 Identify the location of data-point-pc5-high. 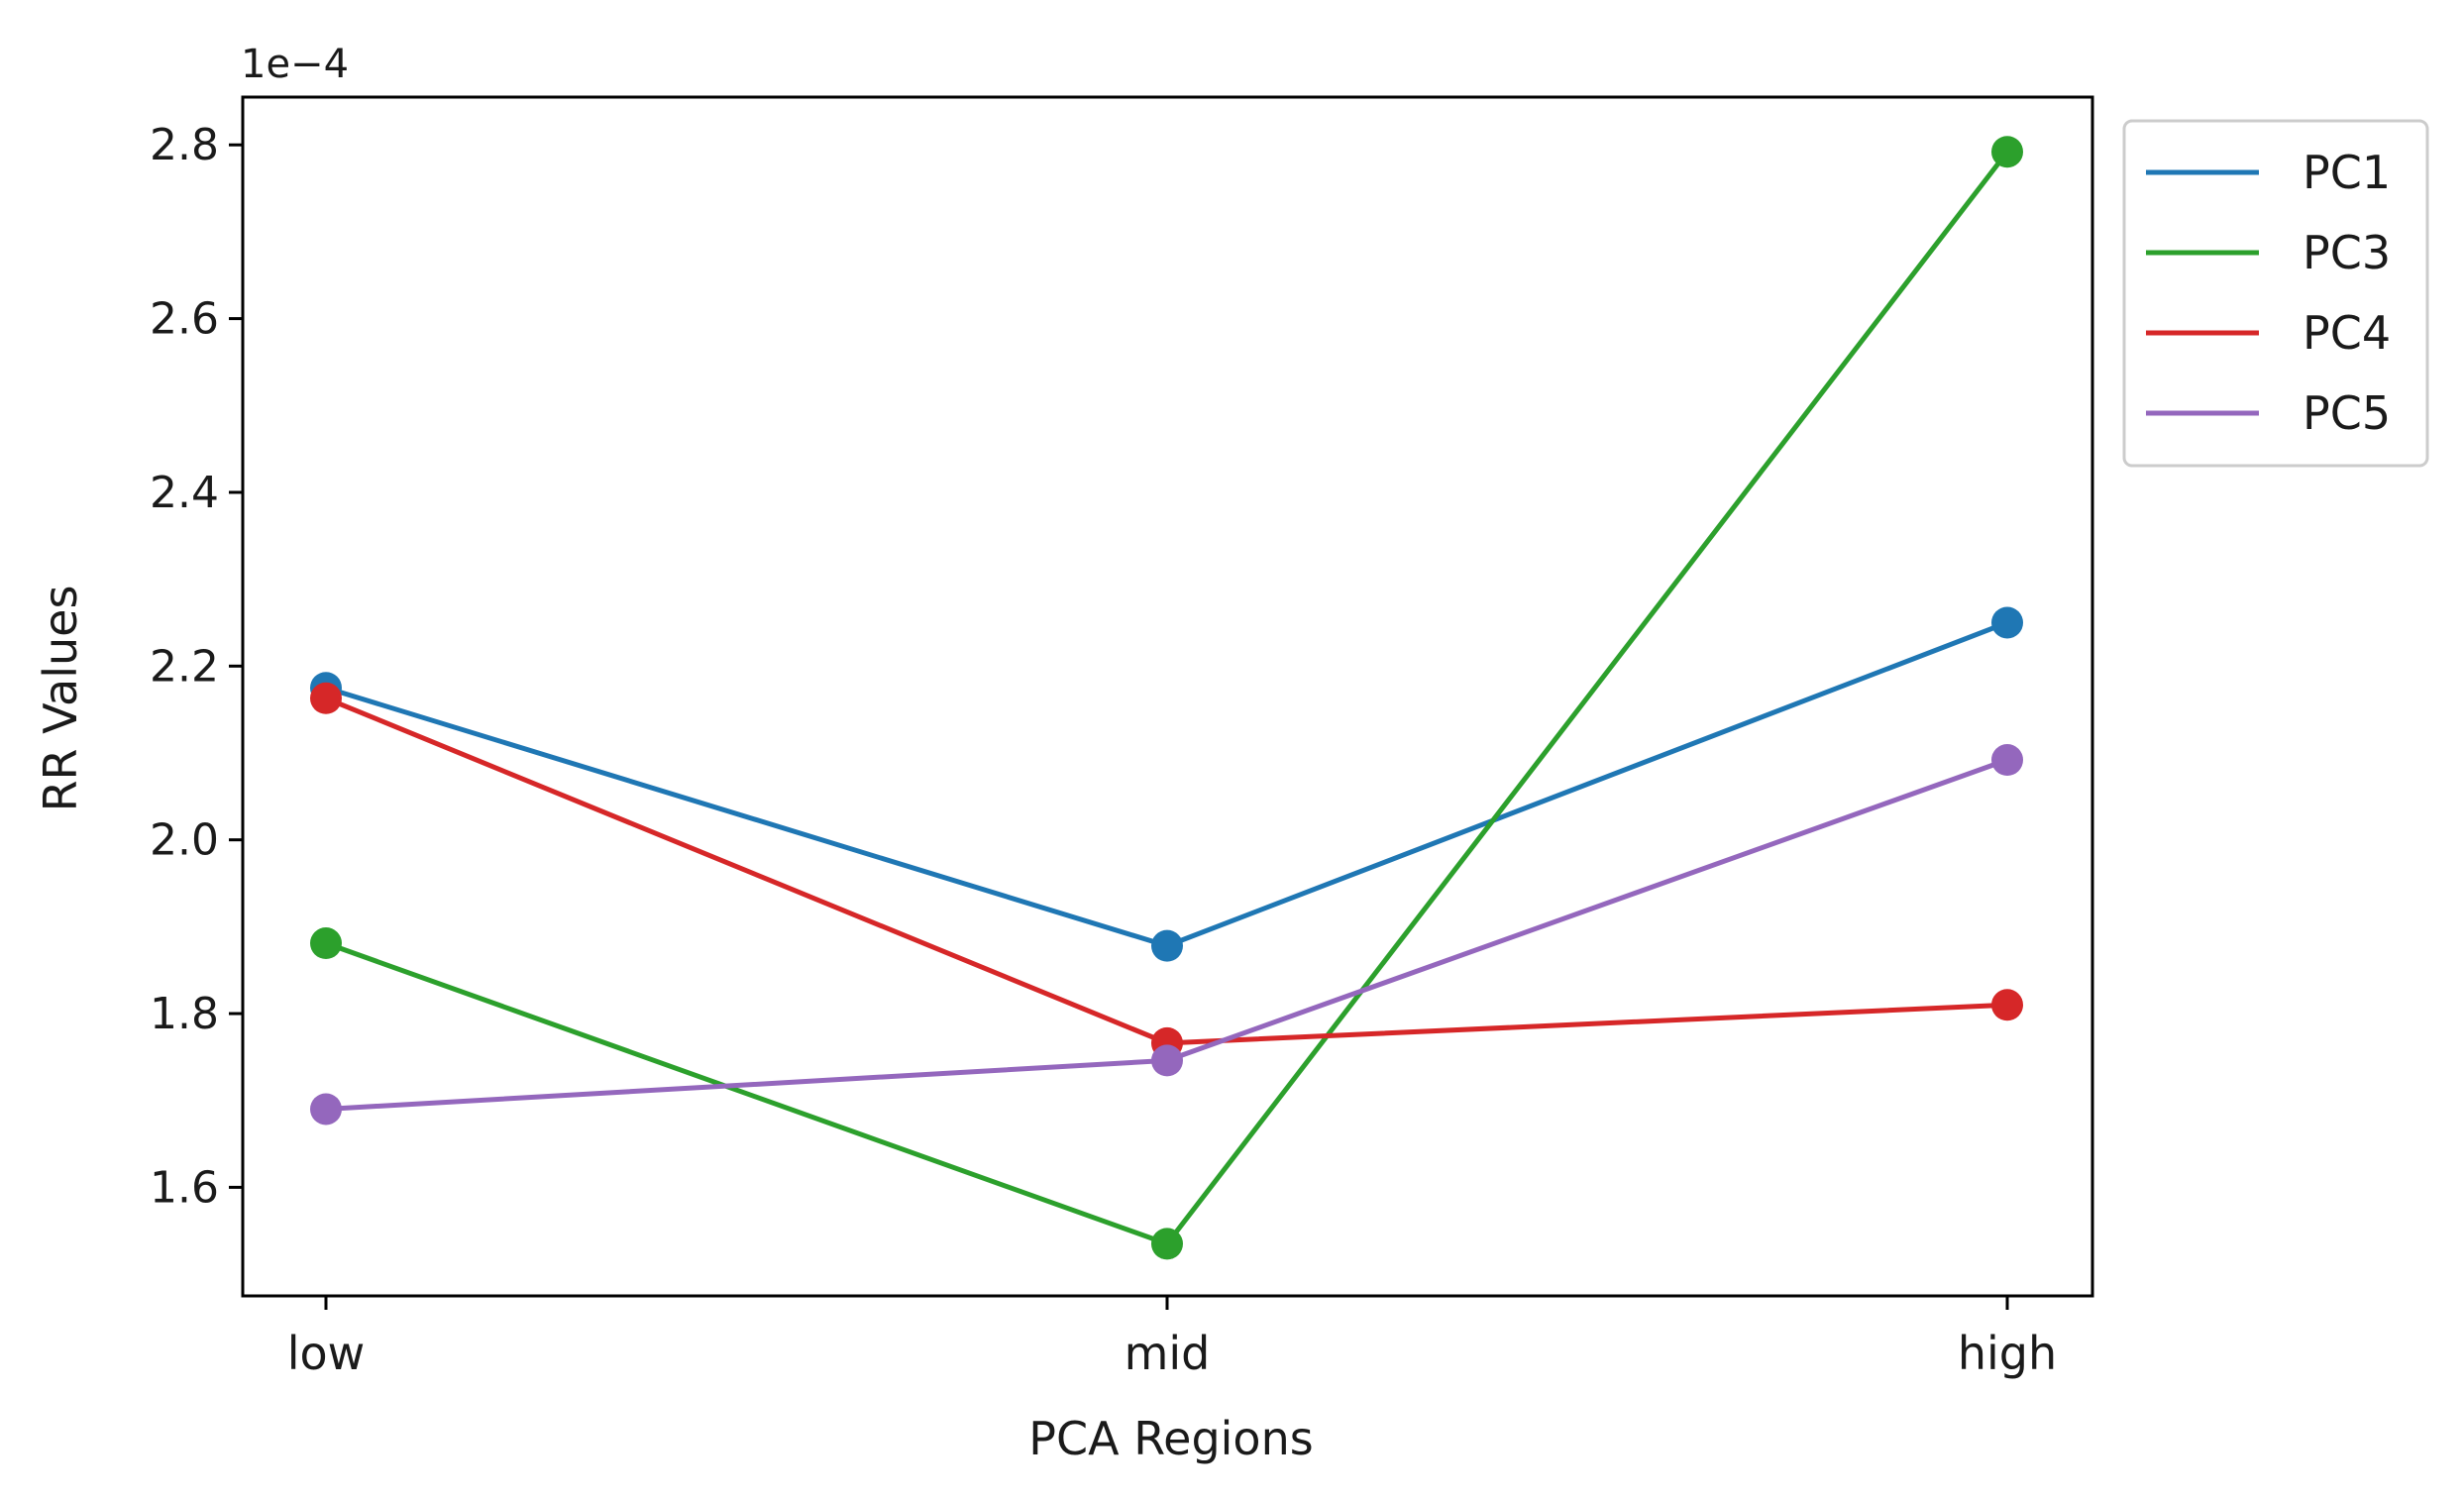
(2007, 761).